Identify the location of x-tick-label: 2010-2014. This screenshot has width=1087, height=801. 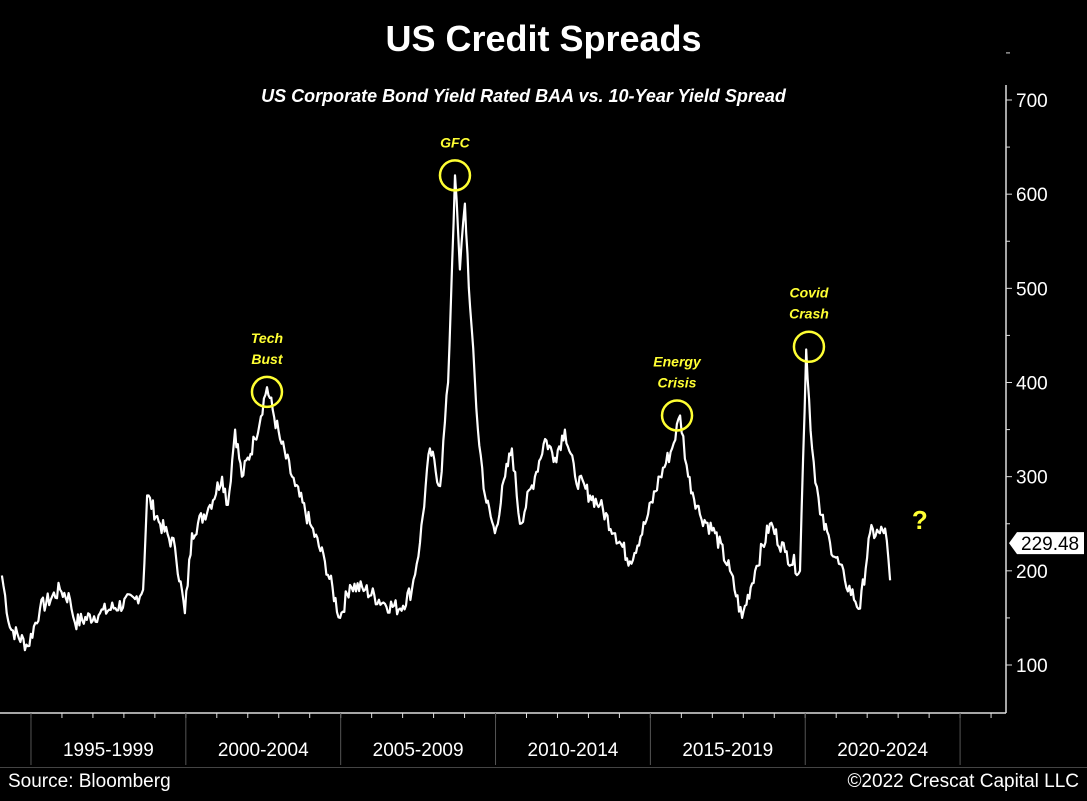
(573, 750).